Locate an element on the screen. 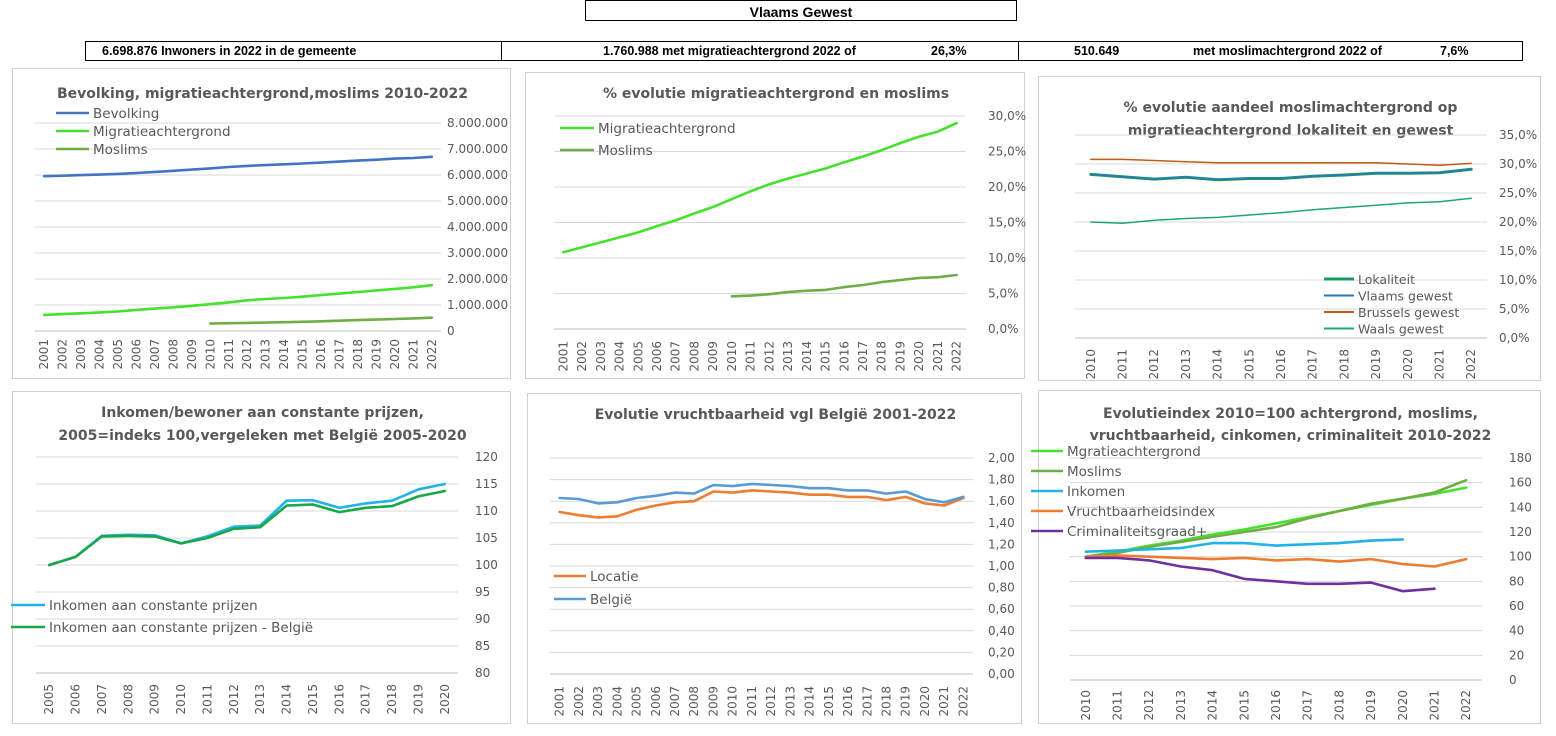 The image size is (1556, 736). x-tick-label: 2006 is located at coordinates (137, 354).